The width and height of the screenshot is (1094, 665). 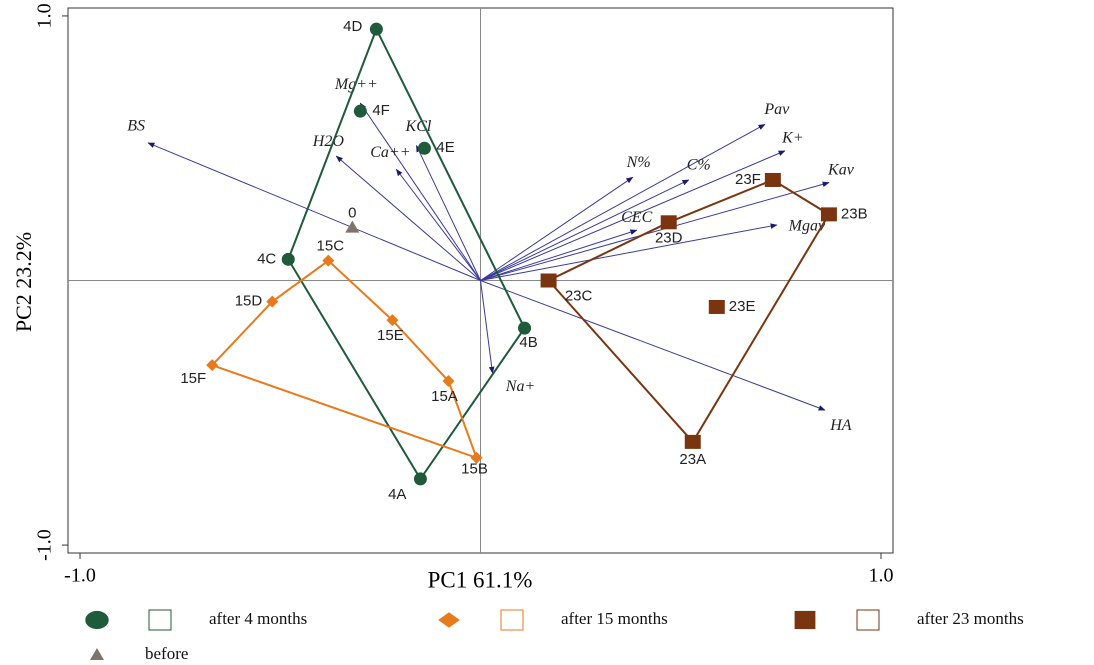 I want to click on vector-label: K+, so click(x=792, y=138).